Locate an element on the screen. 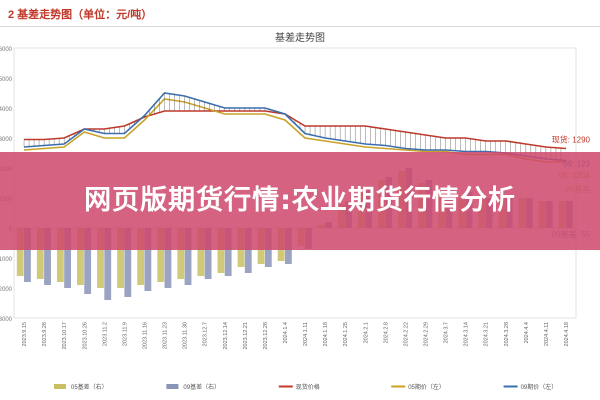 This screenshot has width=600, height=400. x-tick-label: 2023.12.14 is located at coordinates (226, 336).